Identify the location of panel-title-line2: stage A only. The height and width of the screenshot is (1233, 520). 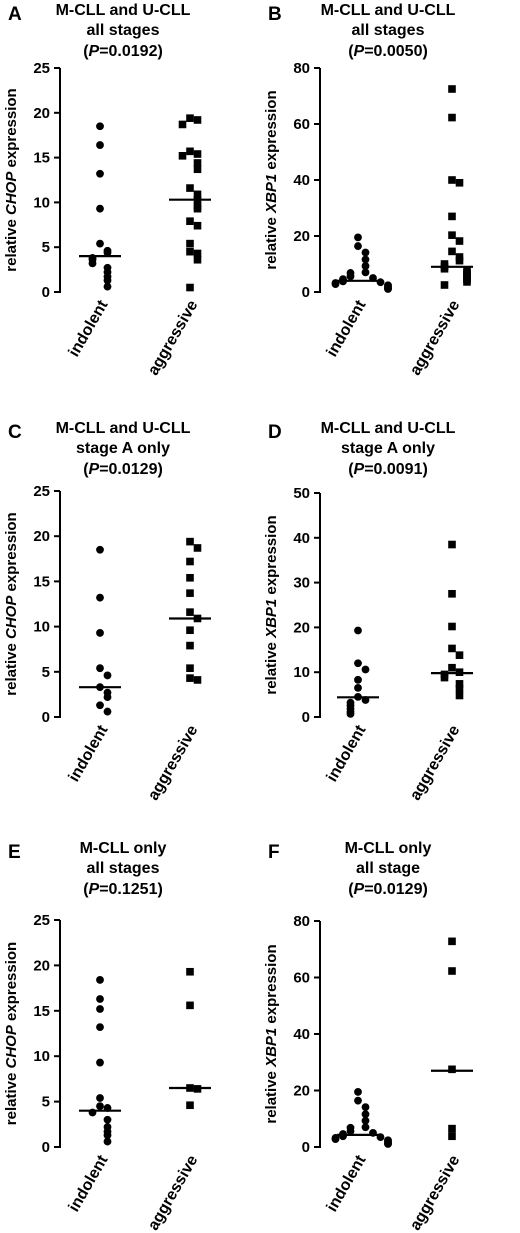
(388, 448).